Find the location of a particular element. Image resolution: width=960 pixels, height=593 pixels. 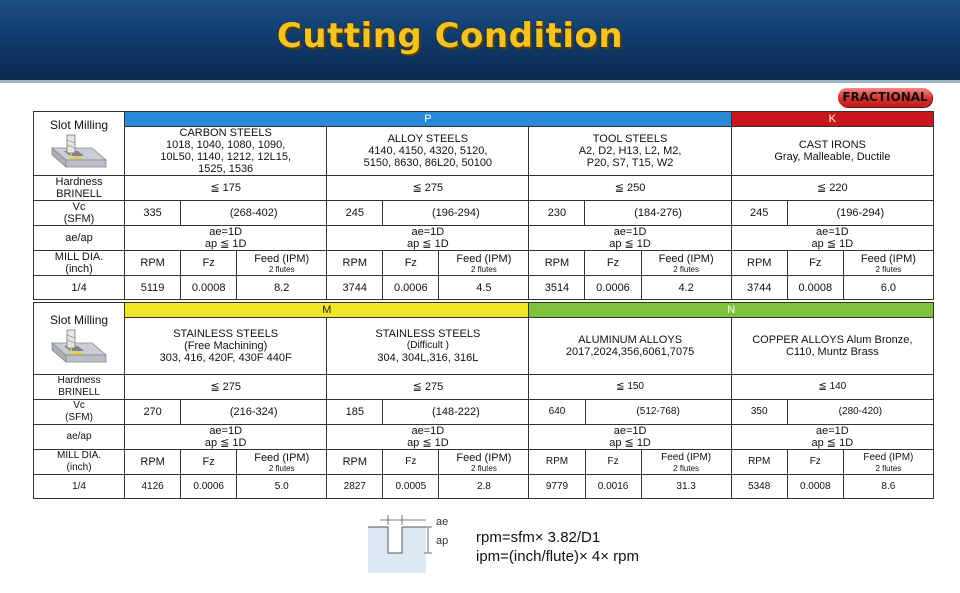

rpm-value: 4126 is located at coordinates (153, 486).